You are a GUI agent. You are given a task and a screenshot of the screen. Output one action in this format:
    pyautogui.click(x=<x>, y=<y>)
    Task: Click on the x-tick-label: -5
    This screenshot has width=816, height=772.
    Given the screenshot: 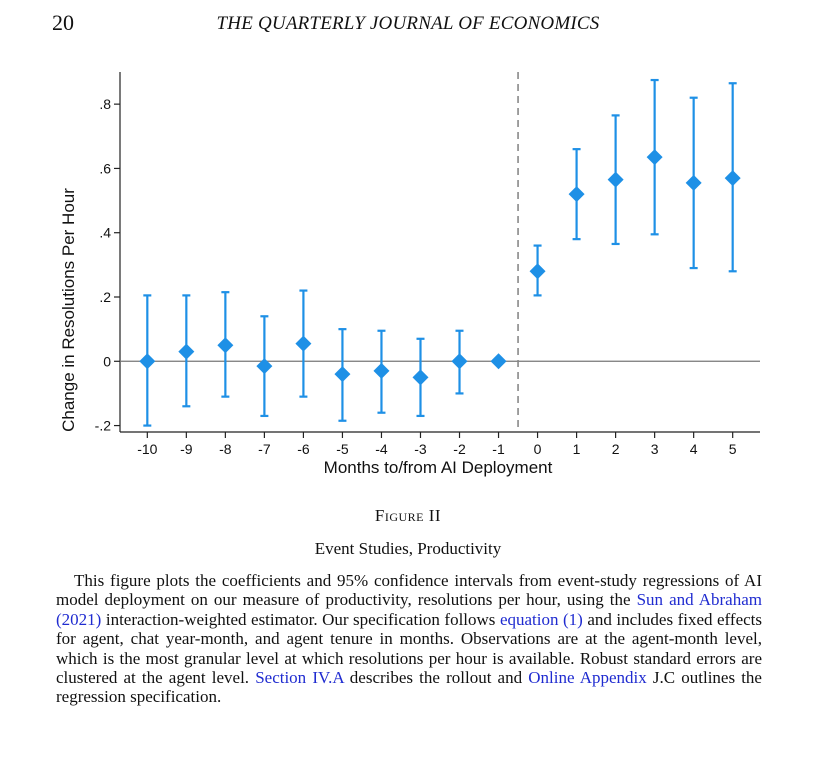 What is the action you would take?
    pyautogui.click(x=342, y=449)
    